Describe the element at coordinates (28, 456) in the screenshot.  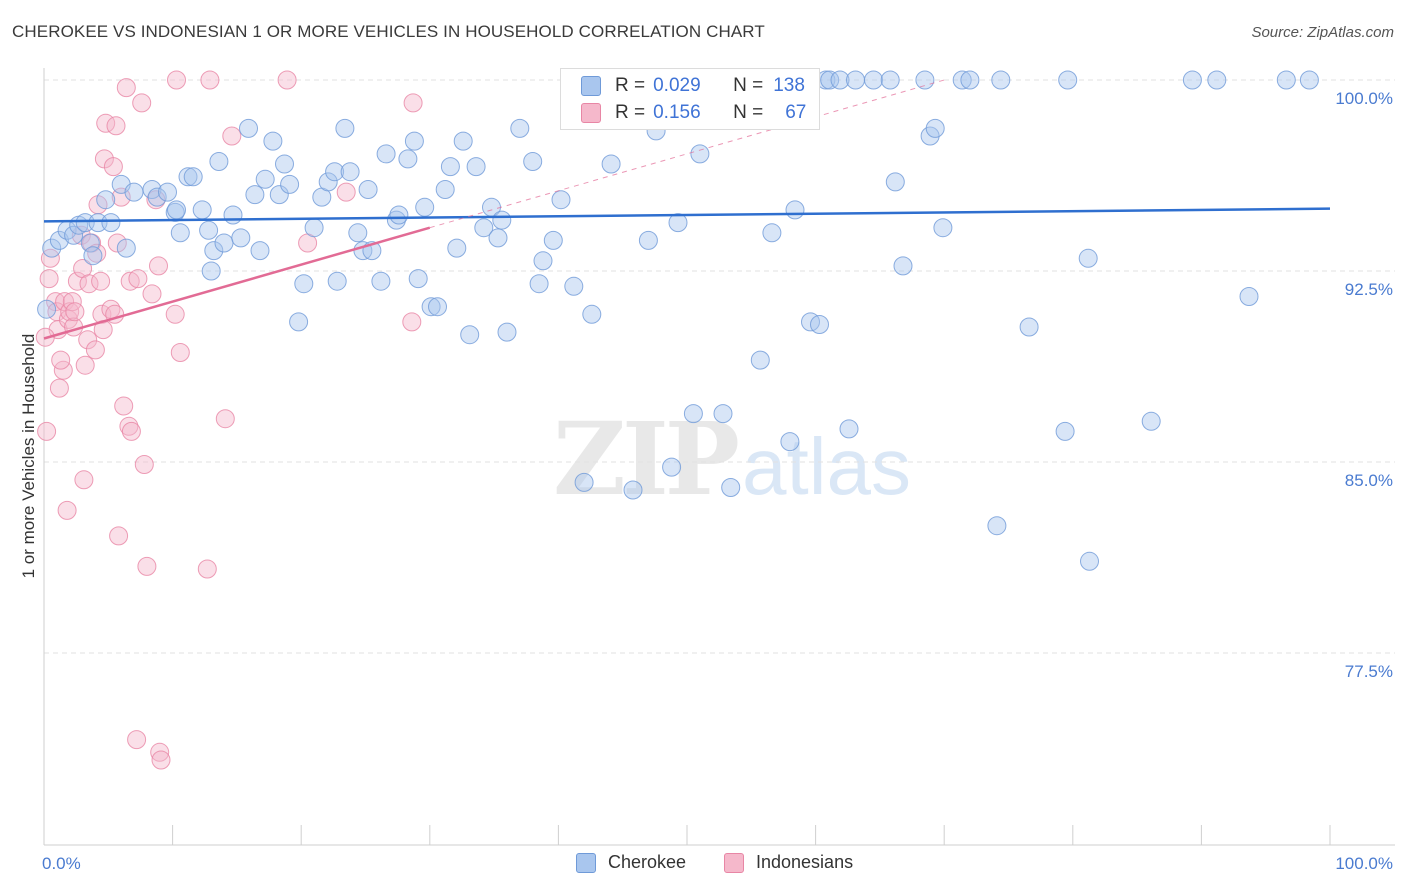
I see `y-axis-label: 1 or more Vehicles in Household` at that location.